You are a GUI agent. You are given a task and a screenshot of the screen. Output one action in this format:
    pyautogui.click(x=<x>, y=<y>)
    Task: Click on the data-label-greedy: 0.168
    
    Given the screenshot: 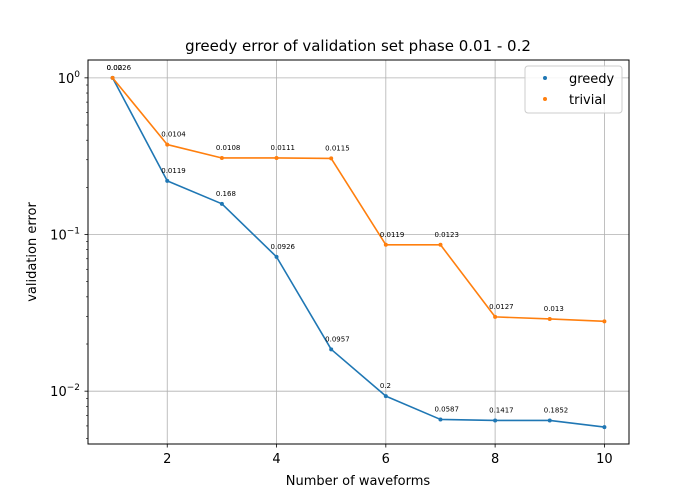 What is the action you would take?
    pyautogui.click(x=226, y=194)
    